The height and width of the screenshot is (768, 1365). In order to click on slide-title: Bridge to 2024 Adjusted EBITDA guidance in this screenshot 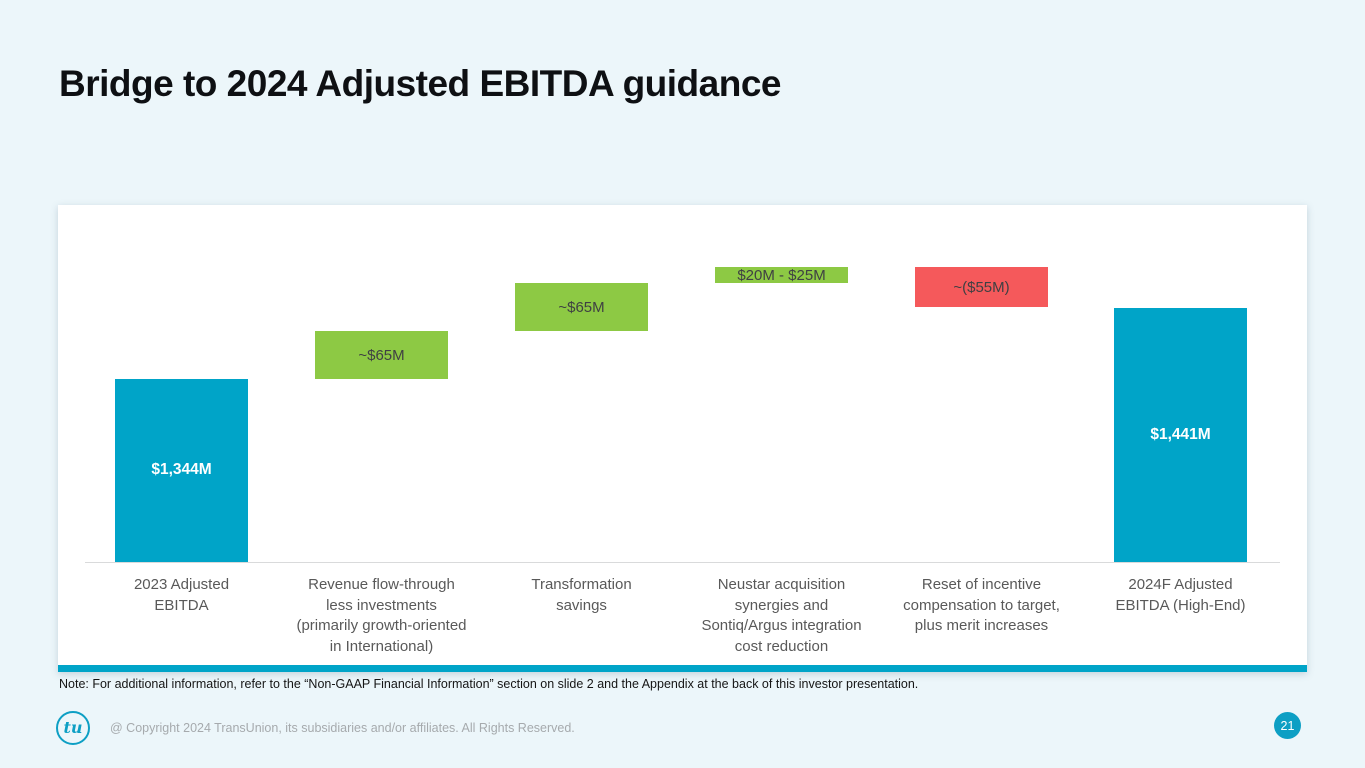, I will do `click(420, 83)`.